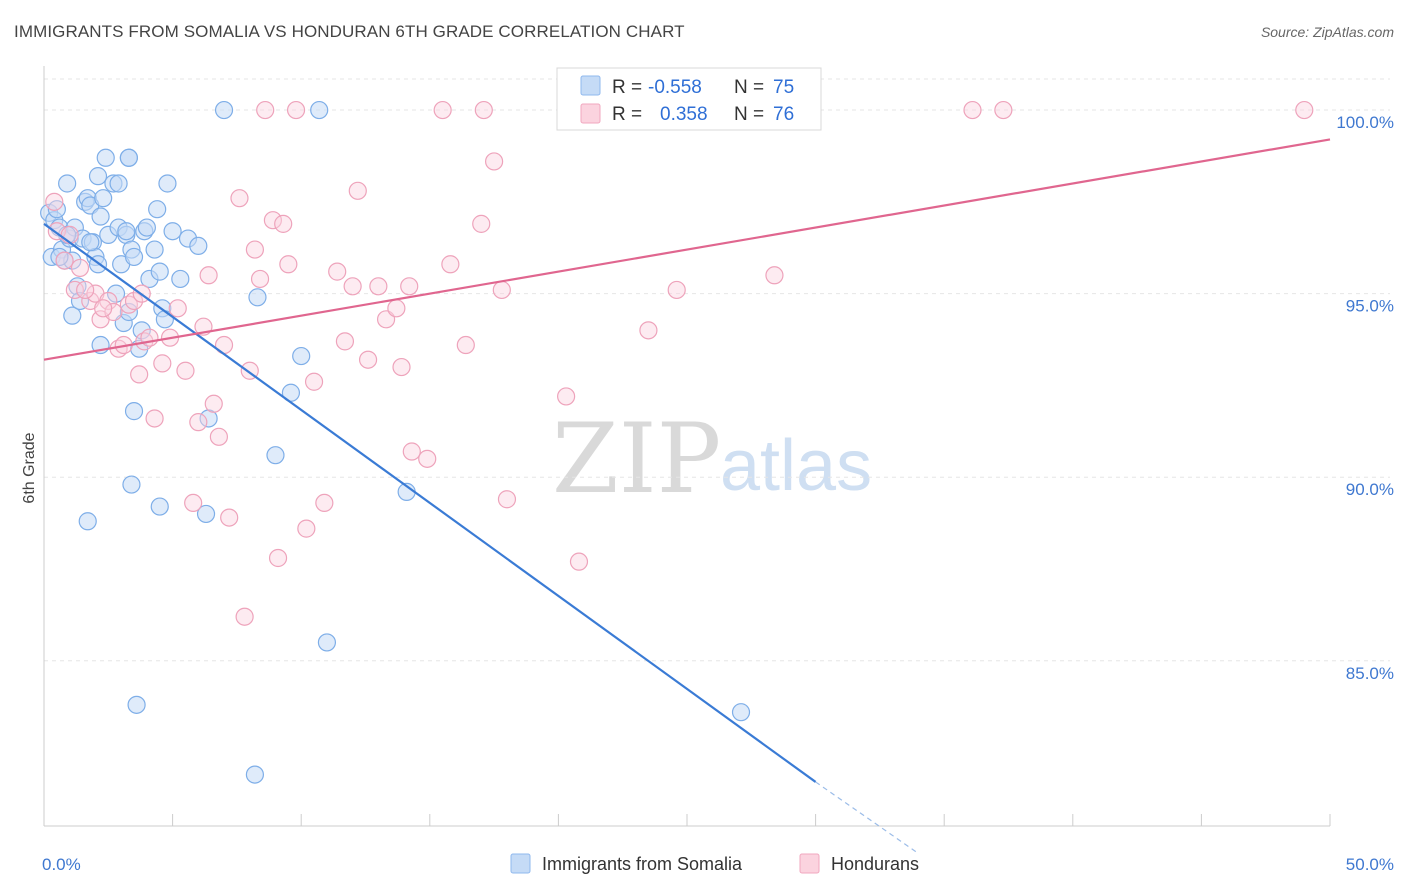 The width and height of the screenshot is (1406, 892). What do you see at coordinates (29, 467) in the screenshot?
I see `y-axis-title: 6th Grade` at bounding box center [29, 467].